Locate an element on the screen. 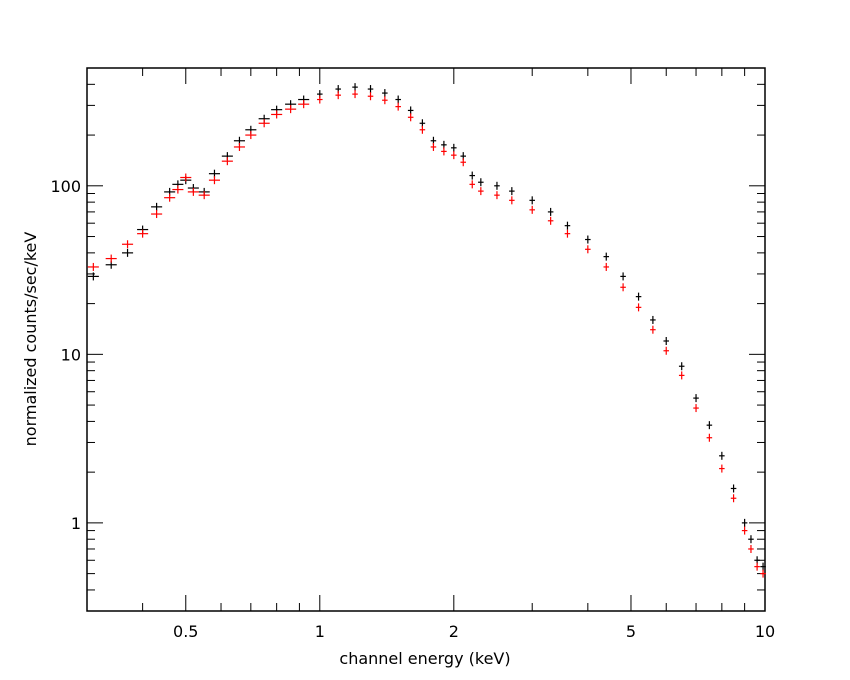  x-axis-title: channel energy (keV) is located at coordinates (424, 658).